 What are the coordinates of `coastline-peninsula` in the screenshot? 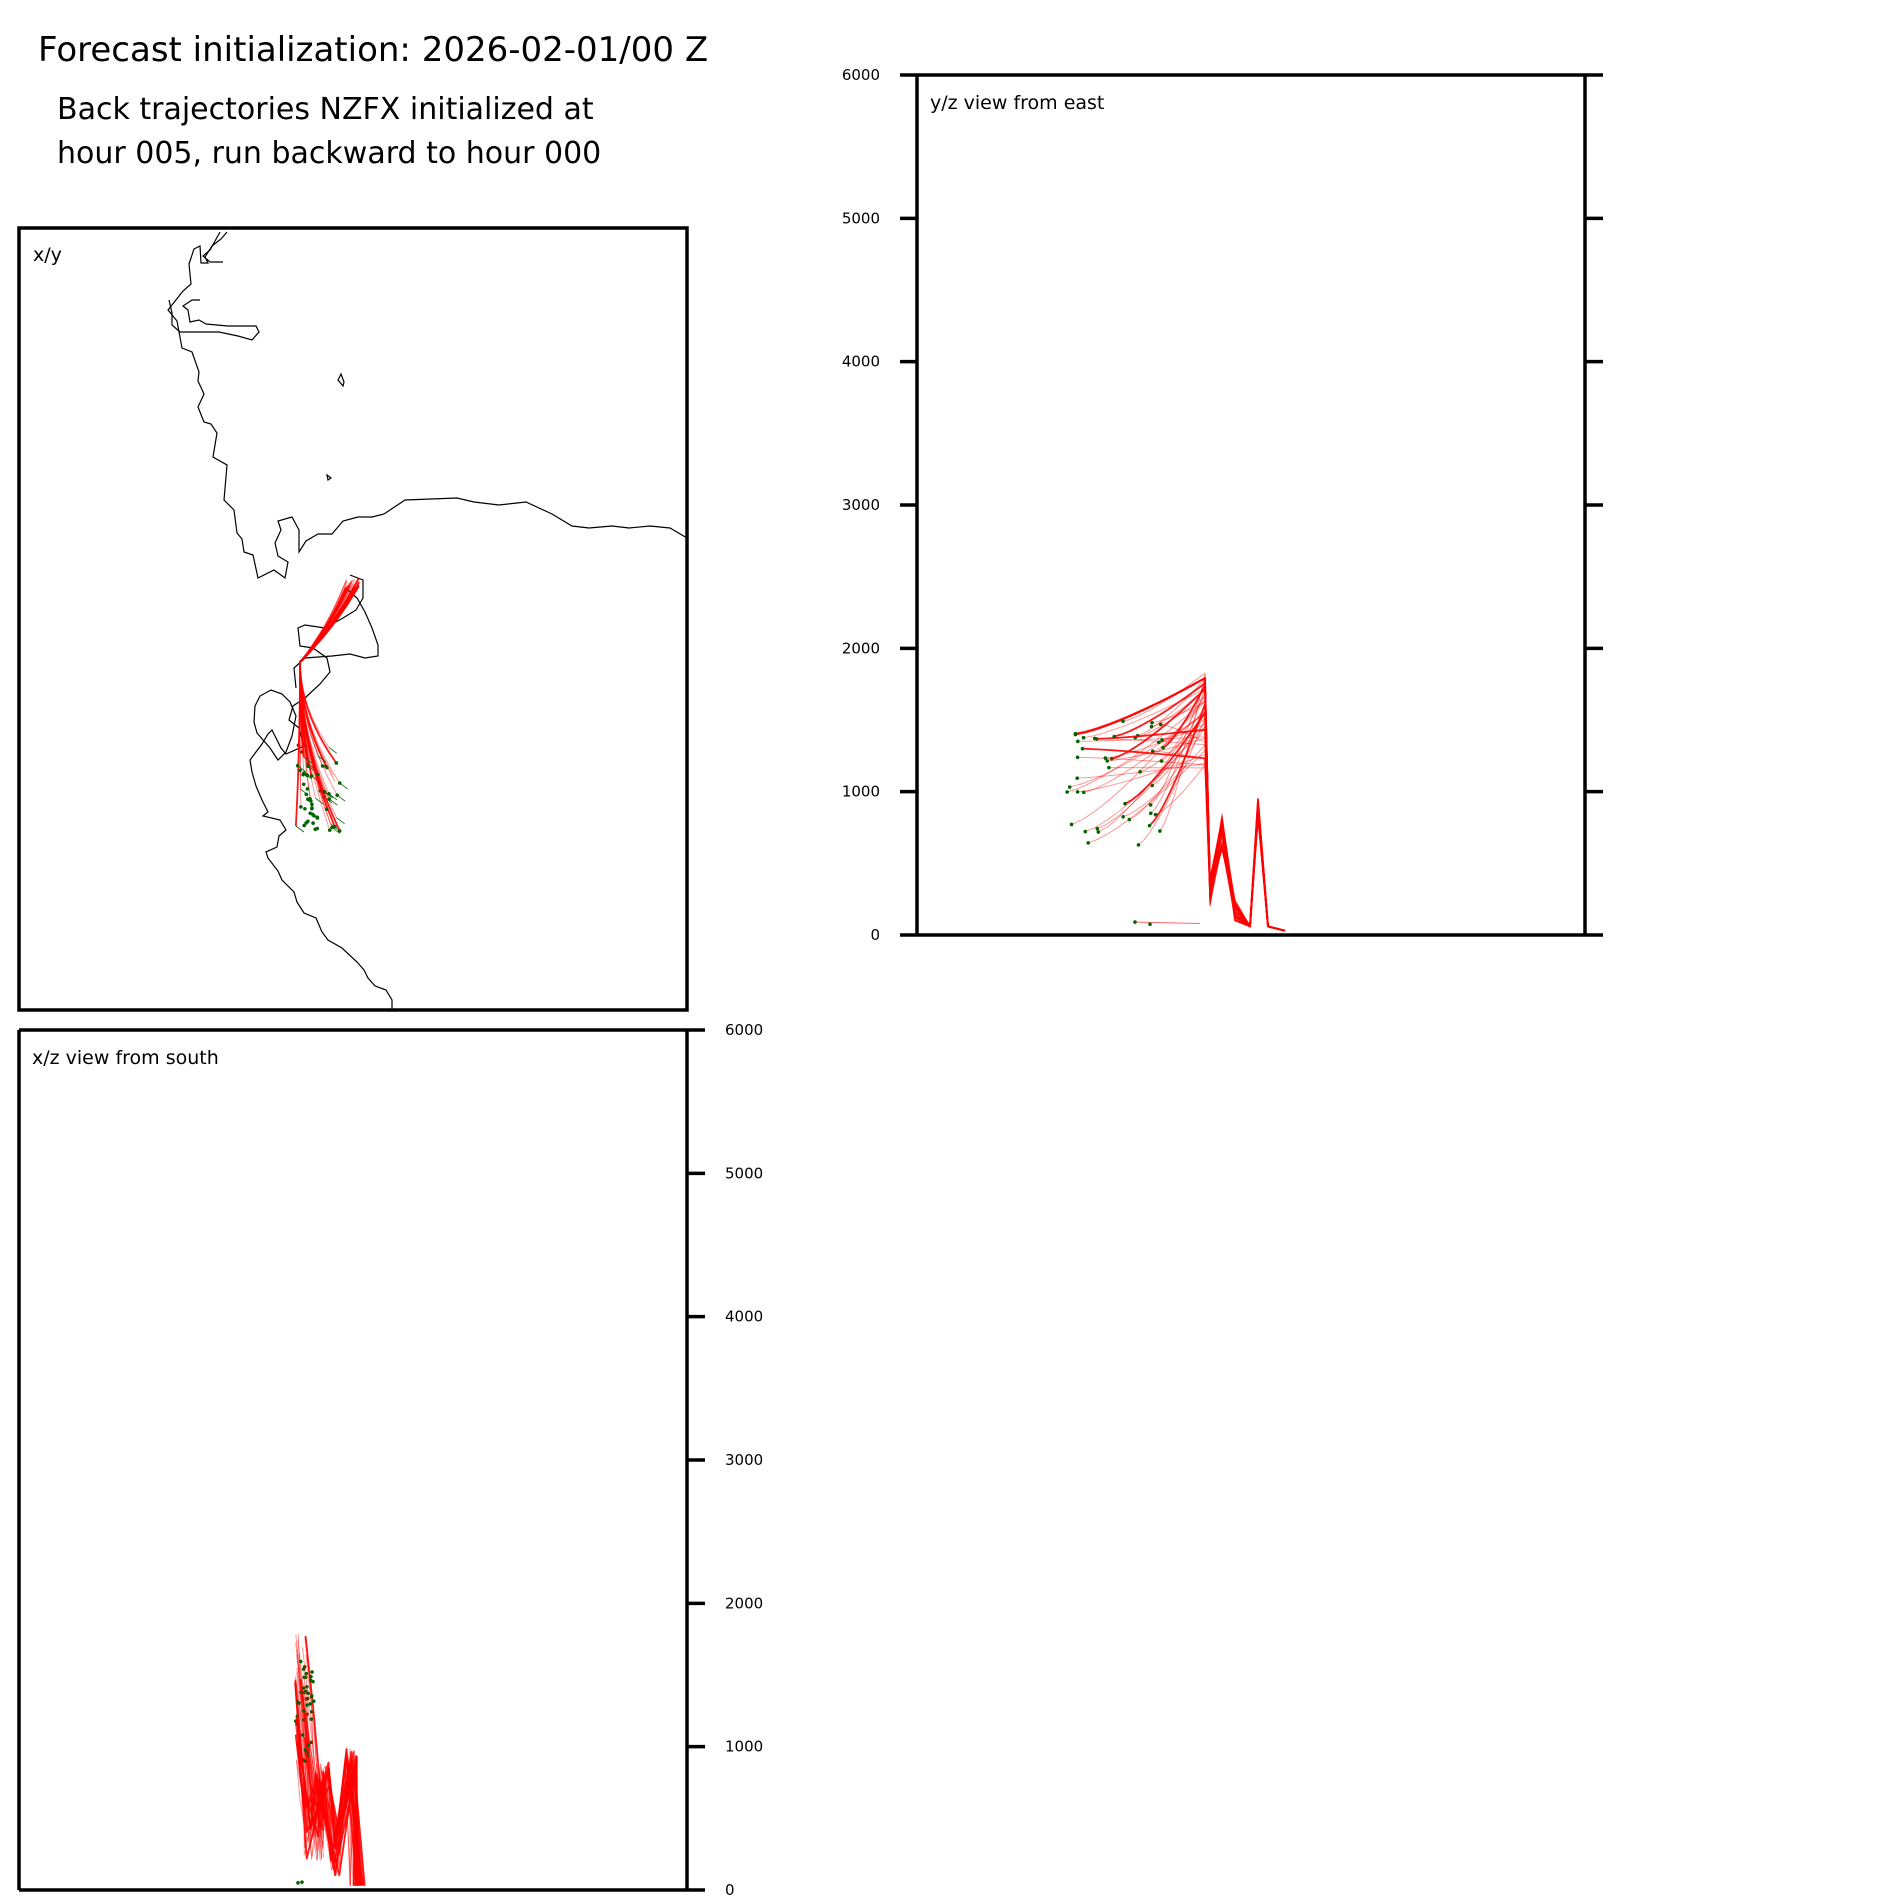 It's located at (275, 725).